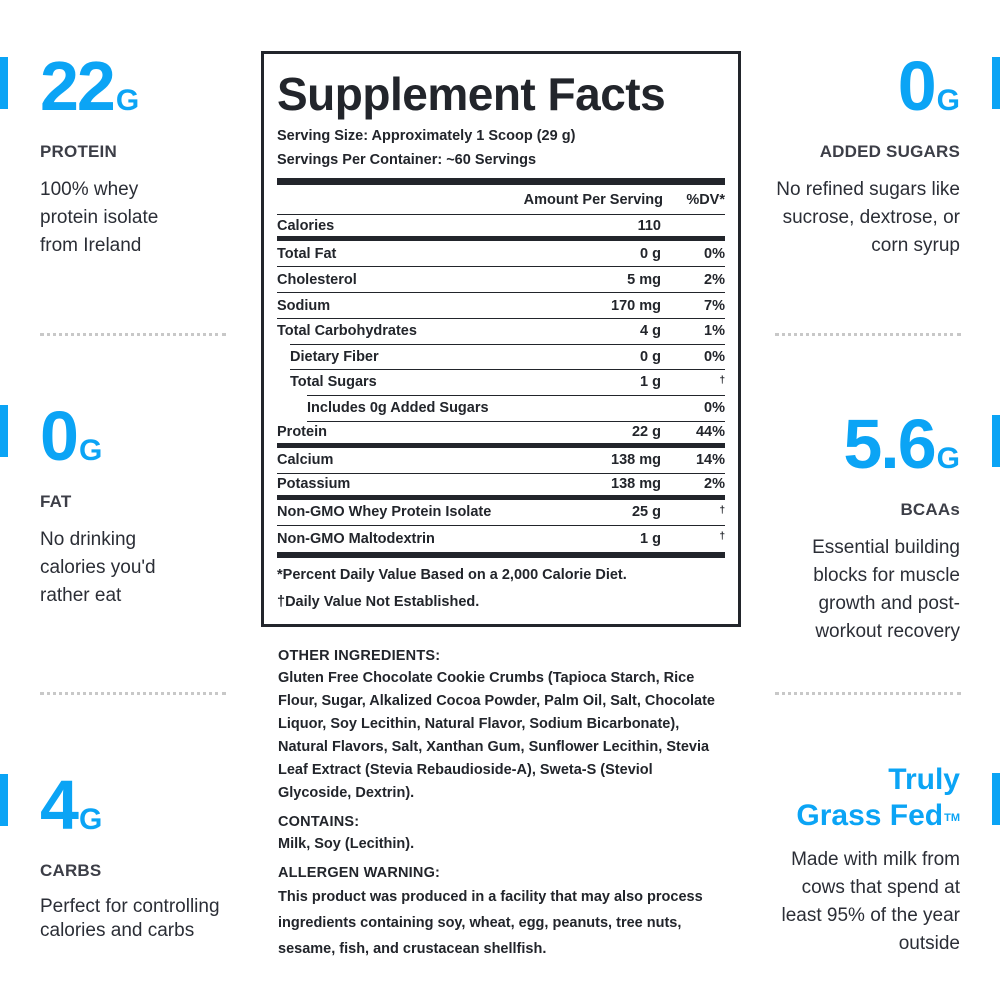 The width and height of the screenshot is (1000, 1000). Describe the element at coordinates (930, 509) in the screenshot. I see `stat-label: BCAAs` at that location.